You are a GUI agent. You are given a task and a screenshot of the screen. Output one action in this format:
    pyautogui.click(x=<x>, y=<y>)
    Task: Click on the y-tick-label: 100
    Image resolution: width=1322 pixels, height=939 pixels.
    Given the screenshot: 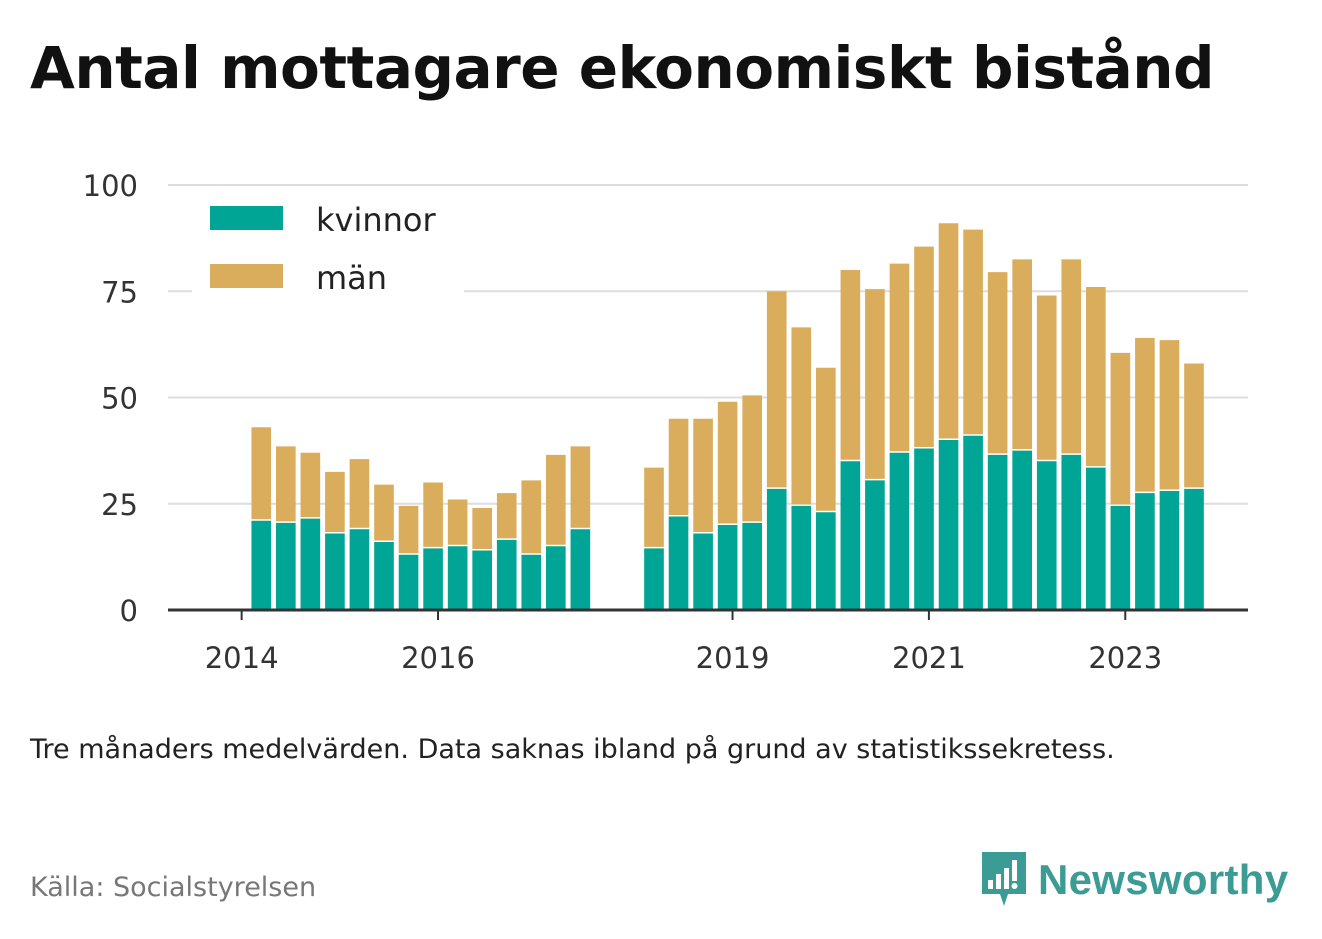 What is the action you would take?
    pyautogui.click(x=110, y=186)
    